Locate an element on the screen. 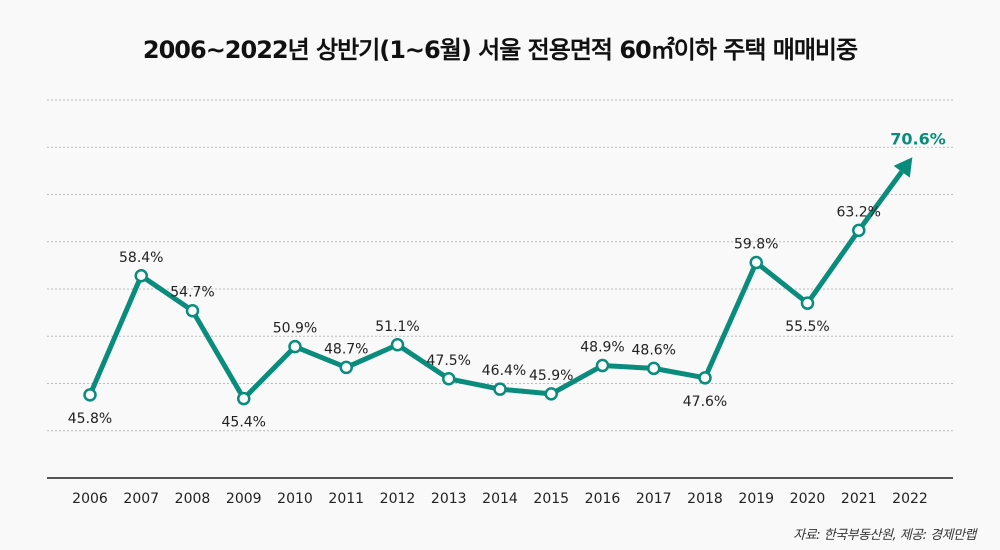 The image size is (1000, 550). data-label: 48.9% is located at coordinates (602, 348).